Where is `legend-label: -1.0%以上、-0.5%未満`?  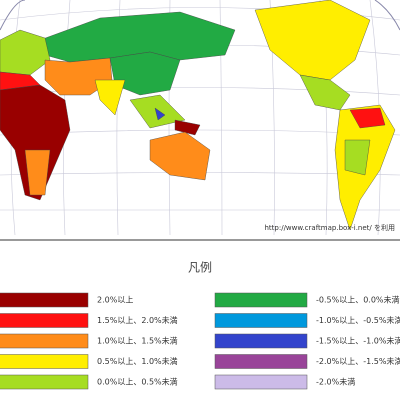 legend-label: -1.0%以上、-0.5%未満 is located at coordinates (358, 320).